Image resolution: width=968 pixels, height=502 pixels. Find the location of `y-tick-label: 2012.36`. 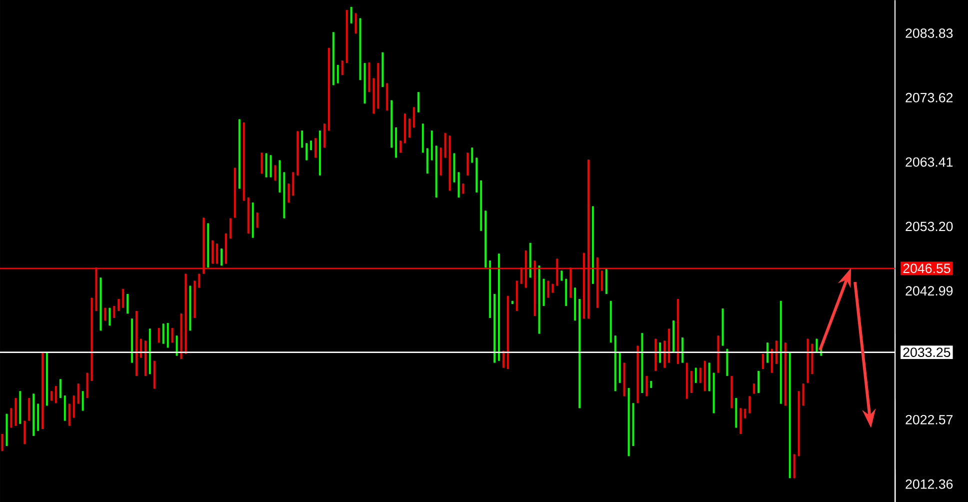

y-tick-label: 2012.36 is located at coordinates (929, 484).